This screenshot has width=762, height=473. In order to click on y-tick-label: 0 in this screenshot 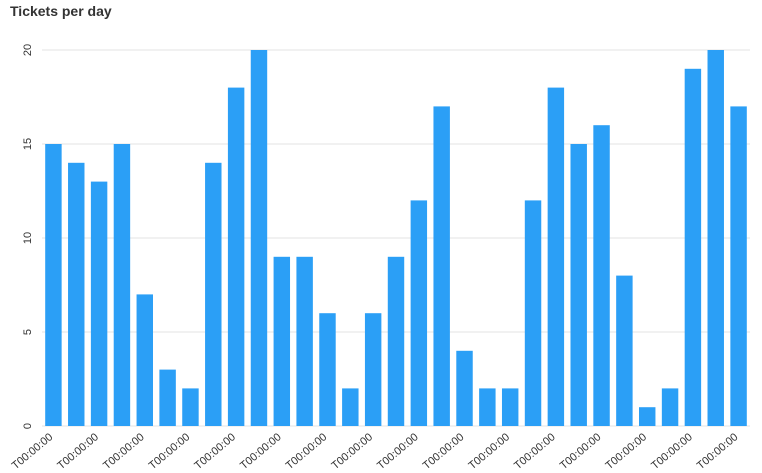, I will do `click(28, 426)`.